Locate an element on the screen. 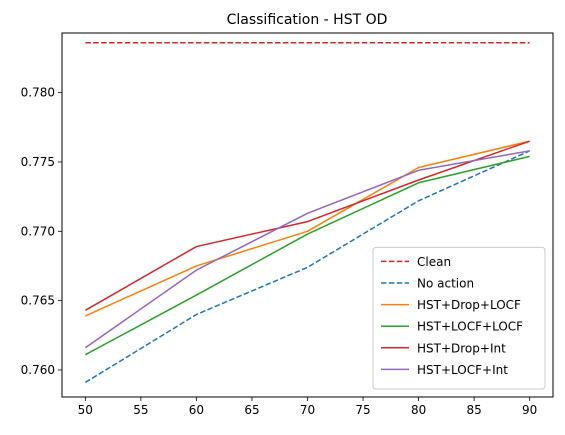 The height and width of the screenshot is (435, 565). x-tick-label: 70 is located at coordinates (307, 410).